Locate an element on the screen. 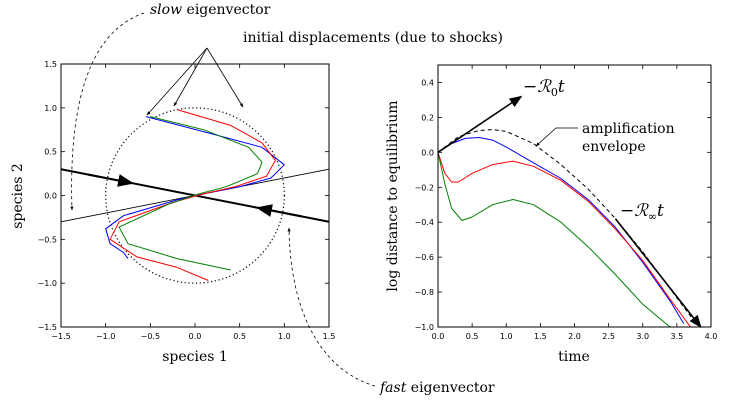 The image size is (739, 405). right-ytick-label: 0.2 is located at coordinates (427, 117).